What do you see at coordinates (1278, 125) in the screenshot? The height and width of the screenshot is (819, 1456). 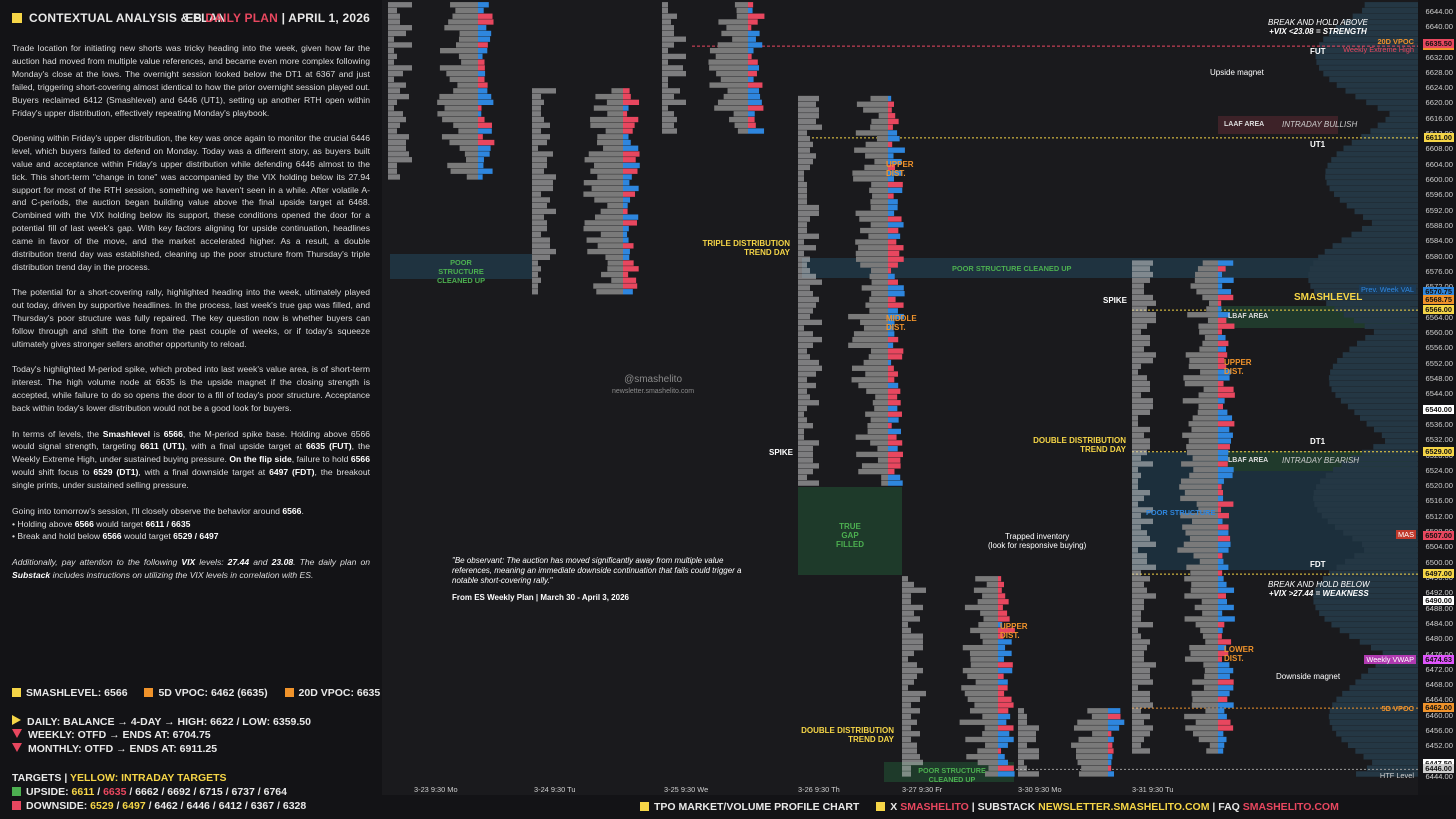 I see `laaf-zone` at bounding box center [1278, 125].